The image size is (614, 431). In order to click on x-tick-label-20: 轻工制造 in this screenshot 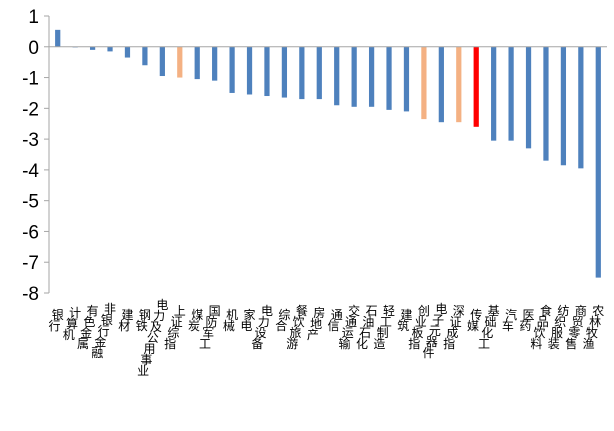, I will do `click(384, 327)`.